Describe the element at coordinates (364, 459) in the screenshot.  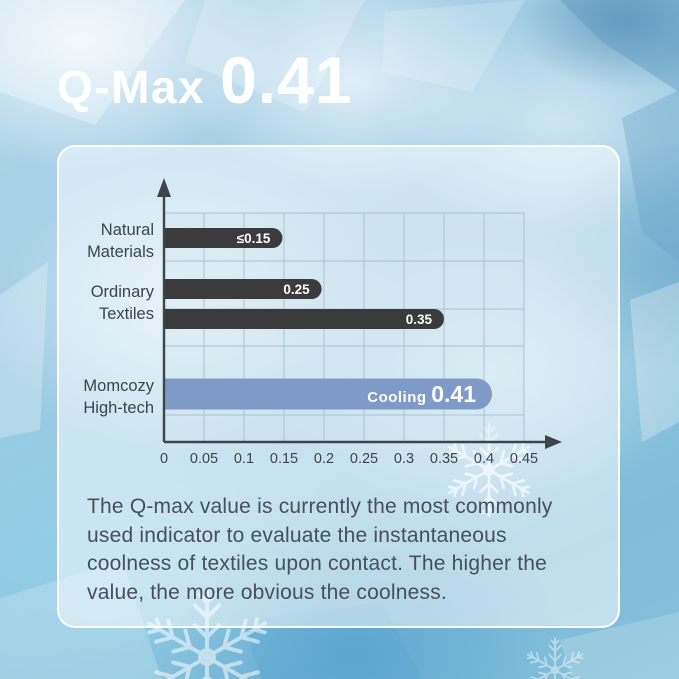
I see `x-tick-label: 0.25` at that location.